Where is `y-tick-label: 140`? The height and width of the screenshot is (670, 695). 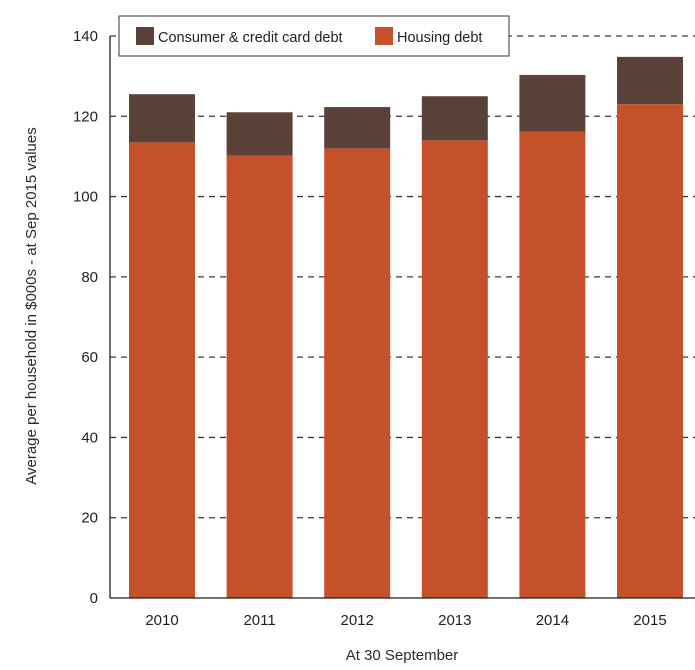
y-tick-label: 140 is located at coordinates (85, 36).